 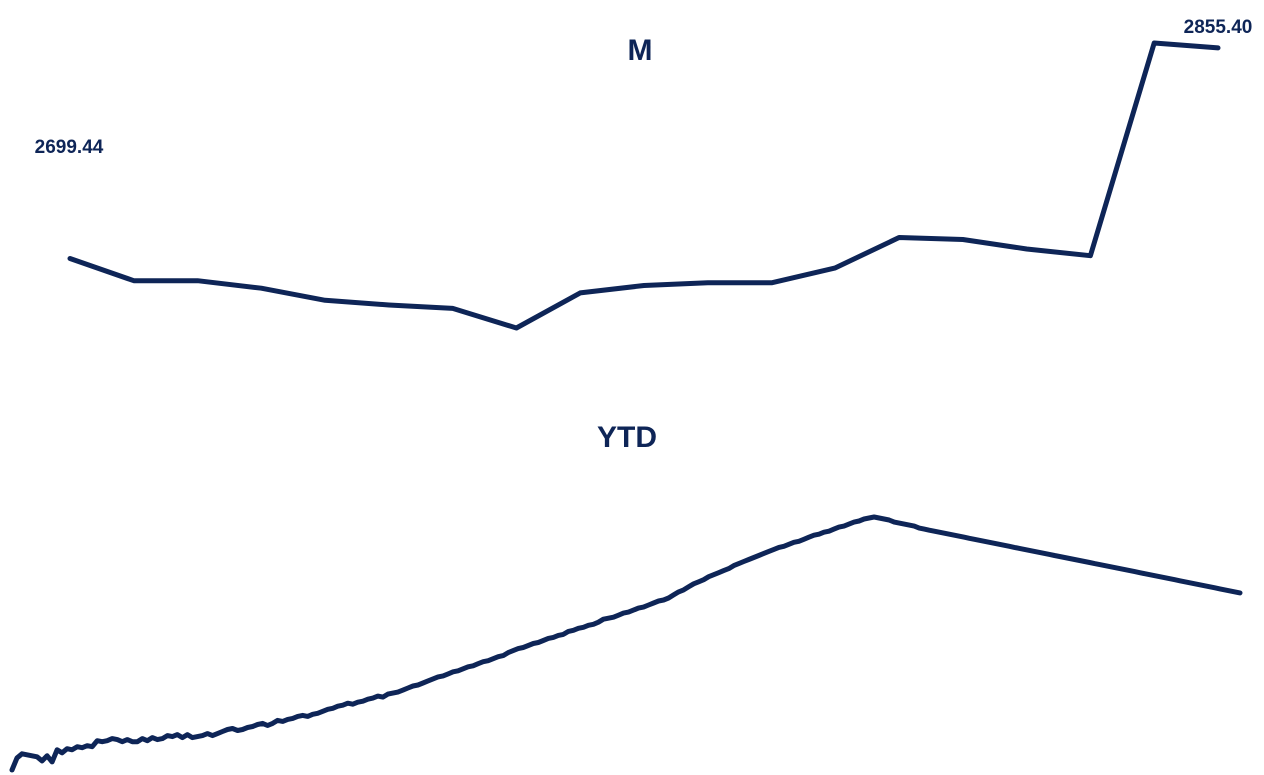 What do you see at coordinates (627, 437) in the screenshot?
I see `ytd-chart-title: YTD` at bounding box center [627, 437].